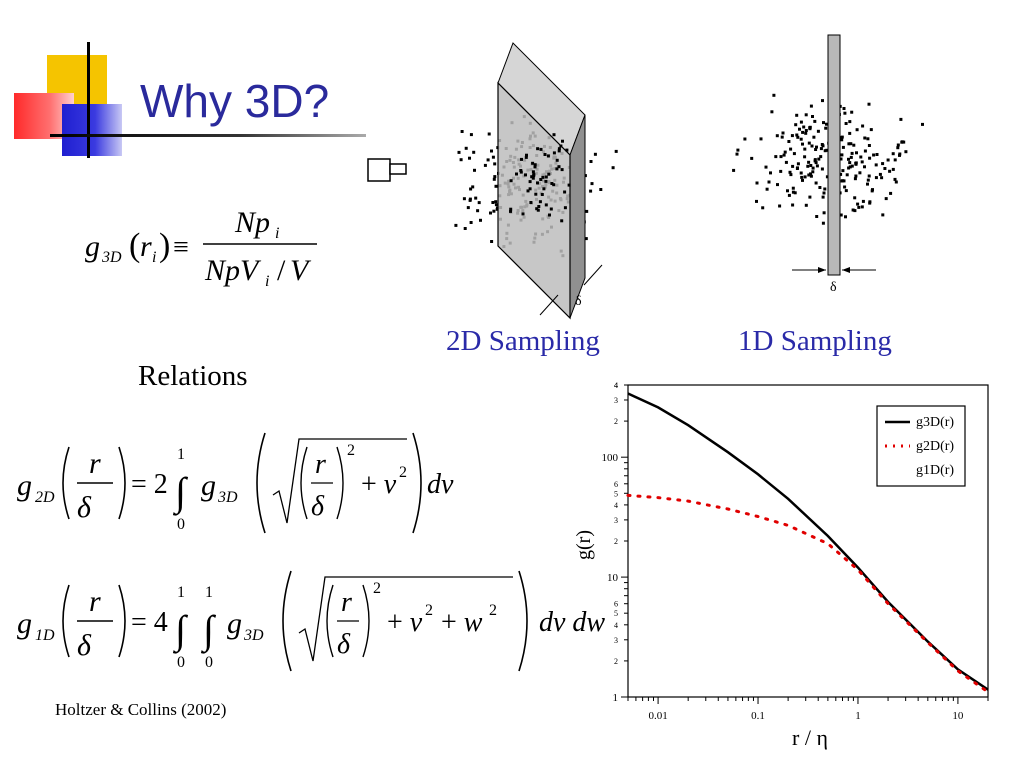 Image resolution: width=1024 pixels, height=768 pixels. What do you see at coordinates (616, 493) in the screenshot?
I see `y-minor-label: 5` at bounding box center [616, 493].